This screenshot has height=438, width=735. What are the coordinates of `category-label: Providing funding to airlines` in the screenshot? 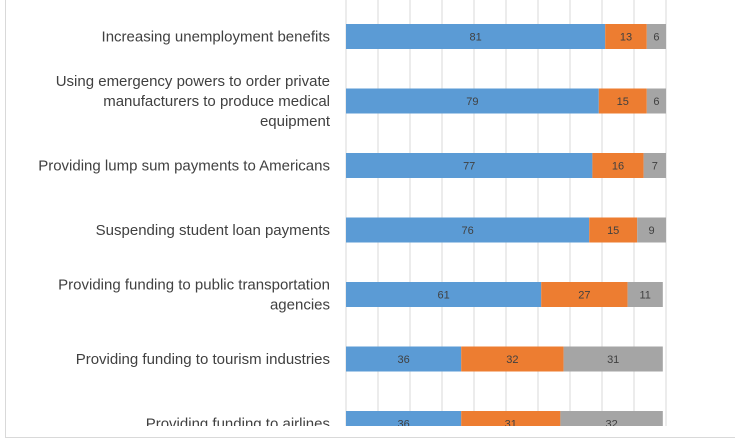 It's located at (238, 421).